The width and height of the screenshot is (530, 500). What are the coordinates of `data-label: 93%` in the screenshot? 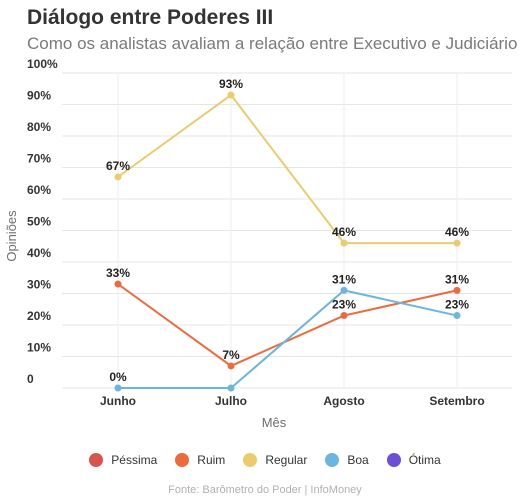 It's located at (231, 84).